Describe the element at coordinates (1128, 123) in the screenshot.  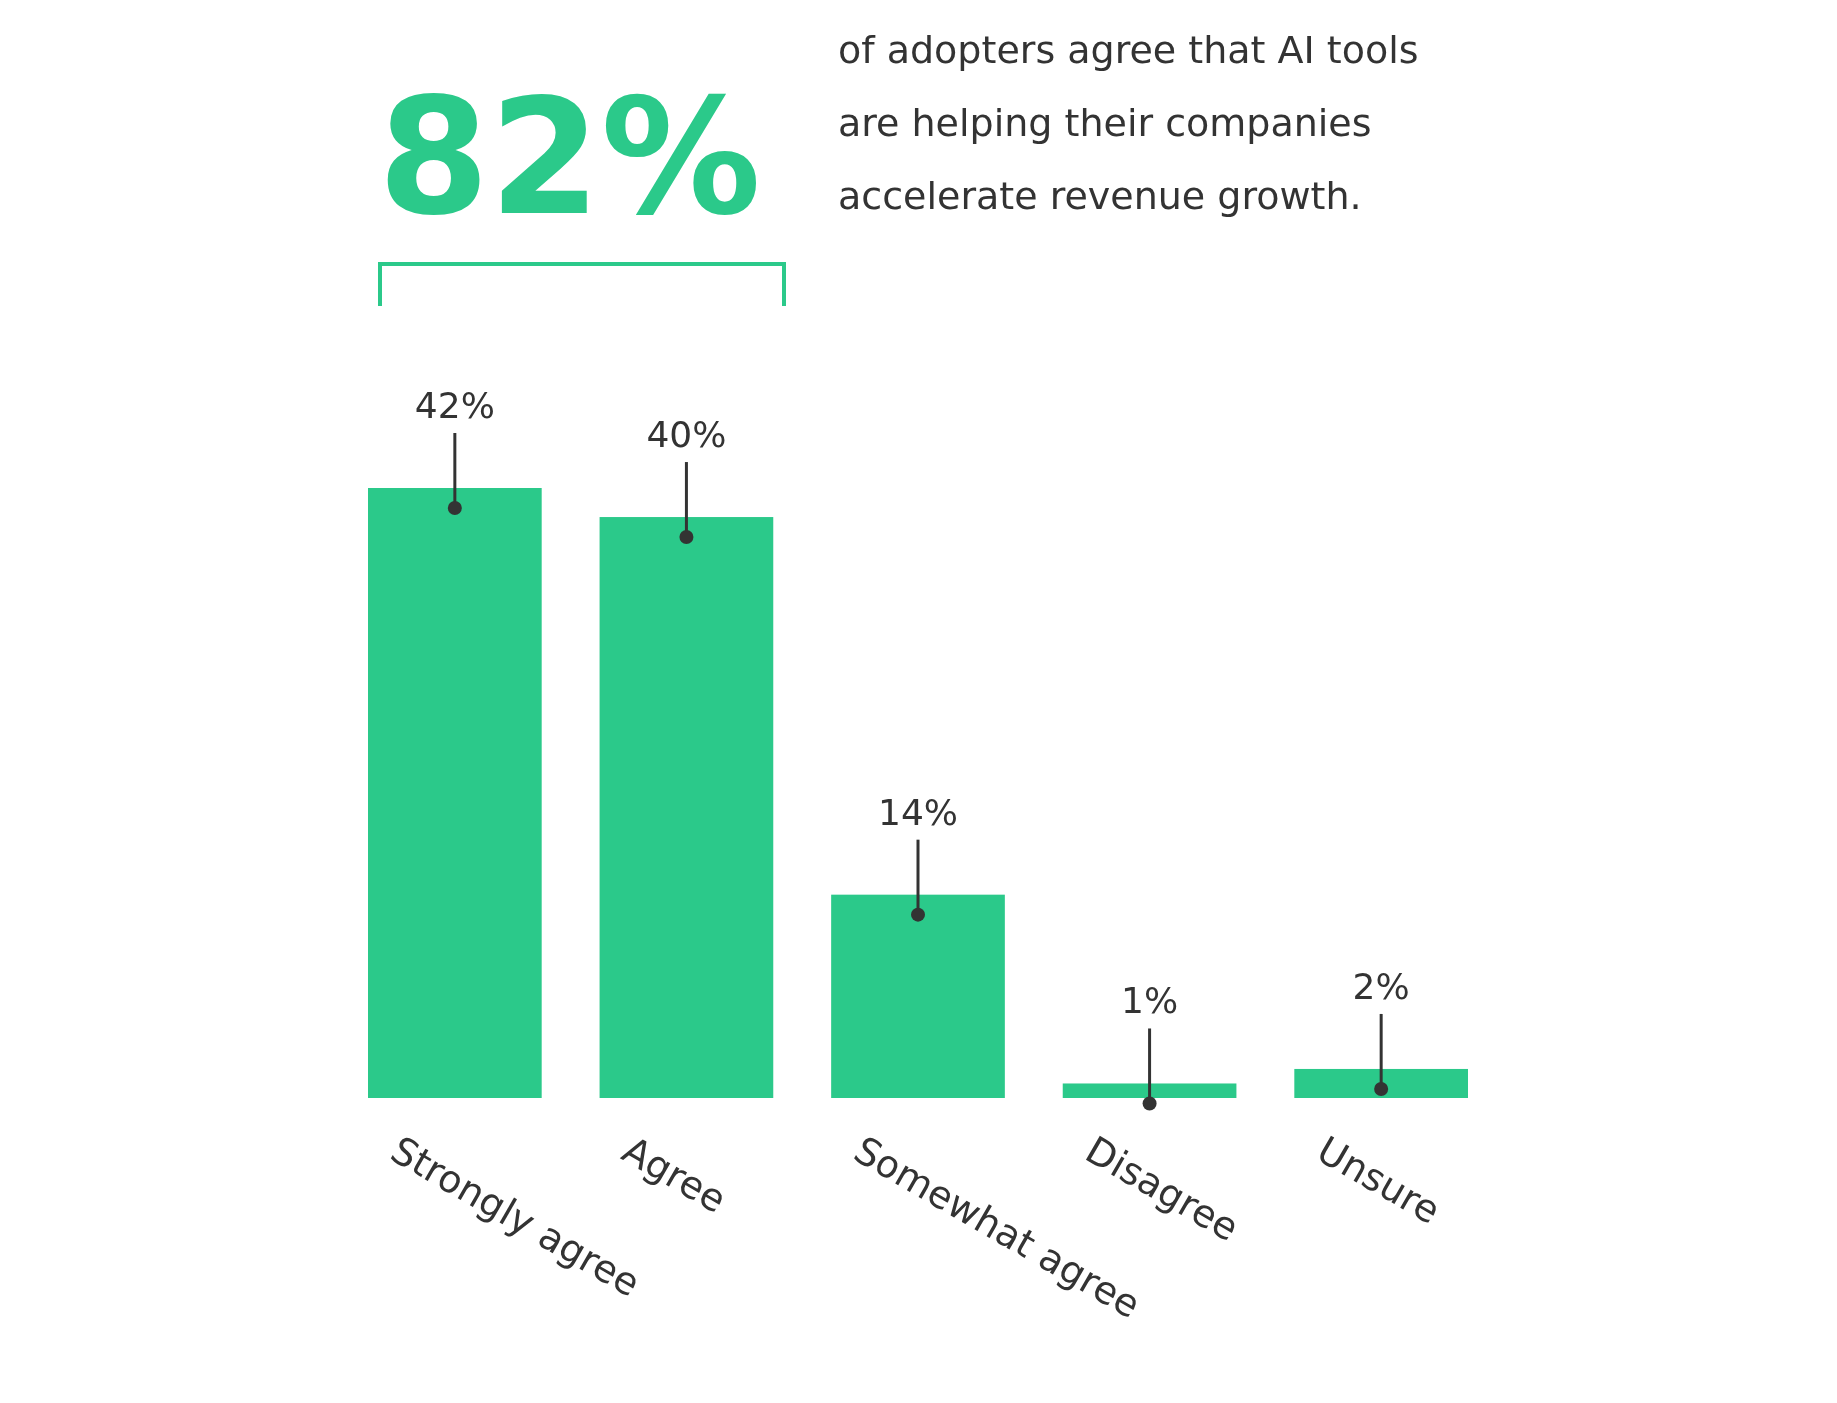
I see `chart-subtitle: of adopters agree that AI tools are helping their companies accelerate revenue growth.` at that location.